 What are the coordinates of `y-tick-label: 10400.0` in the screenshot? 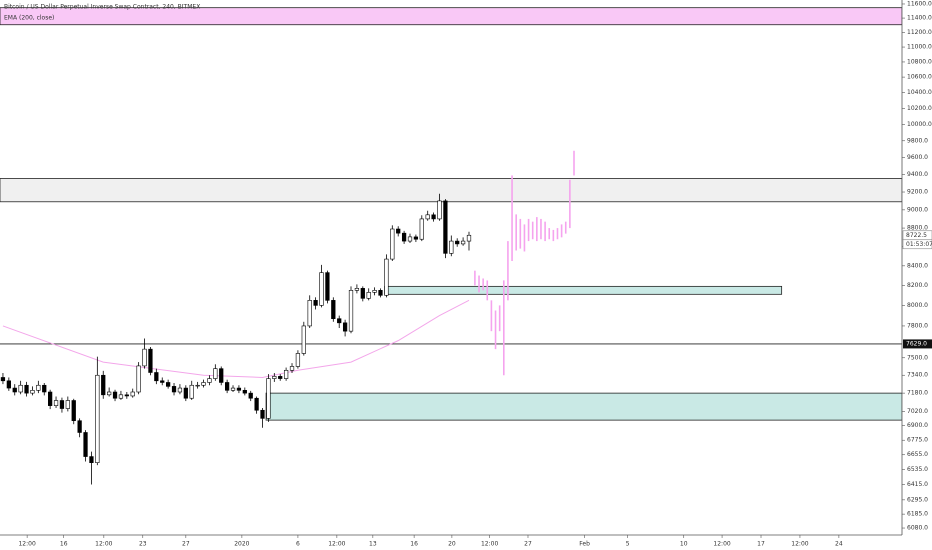 It's located at (919, 92).